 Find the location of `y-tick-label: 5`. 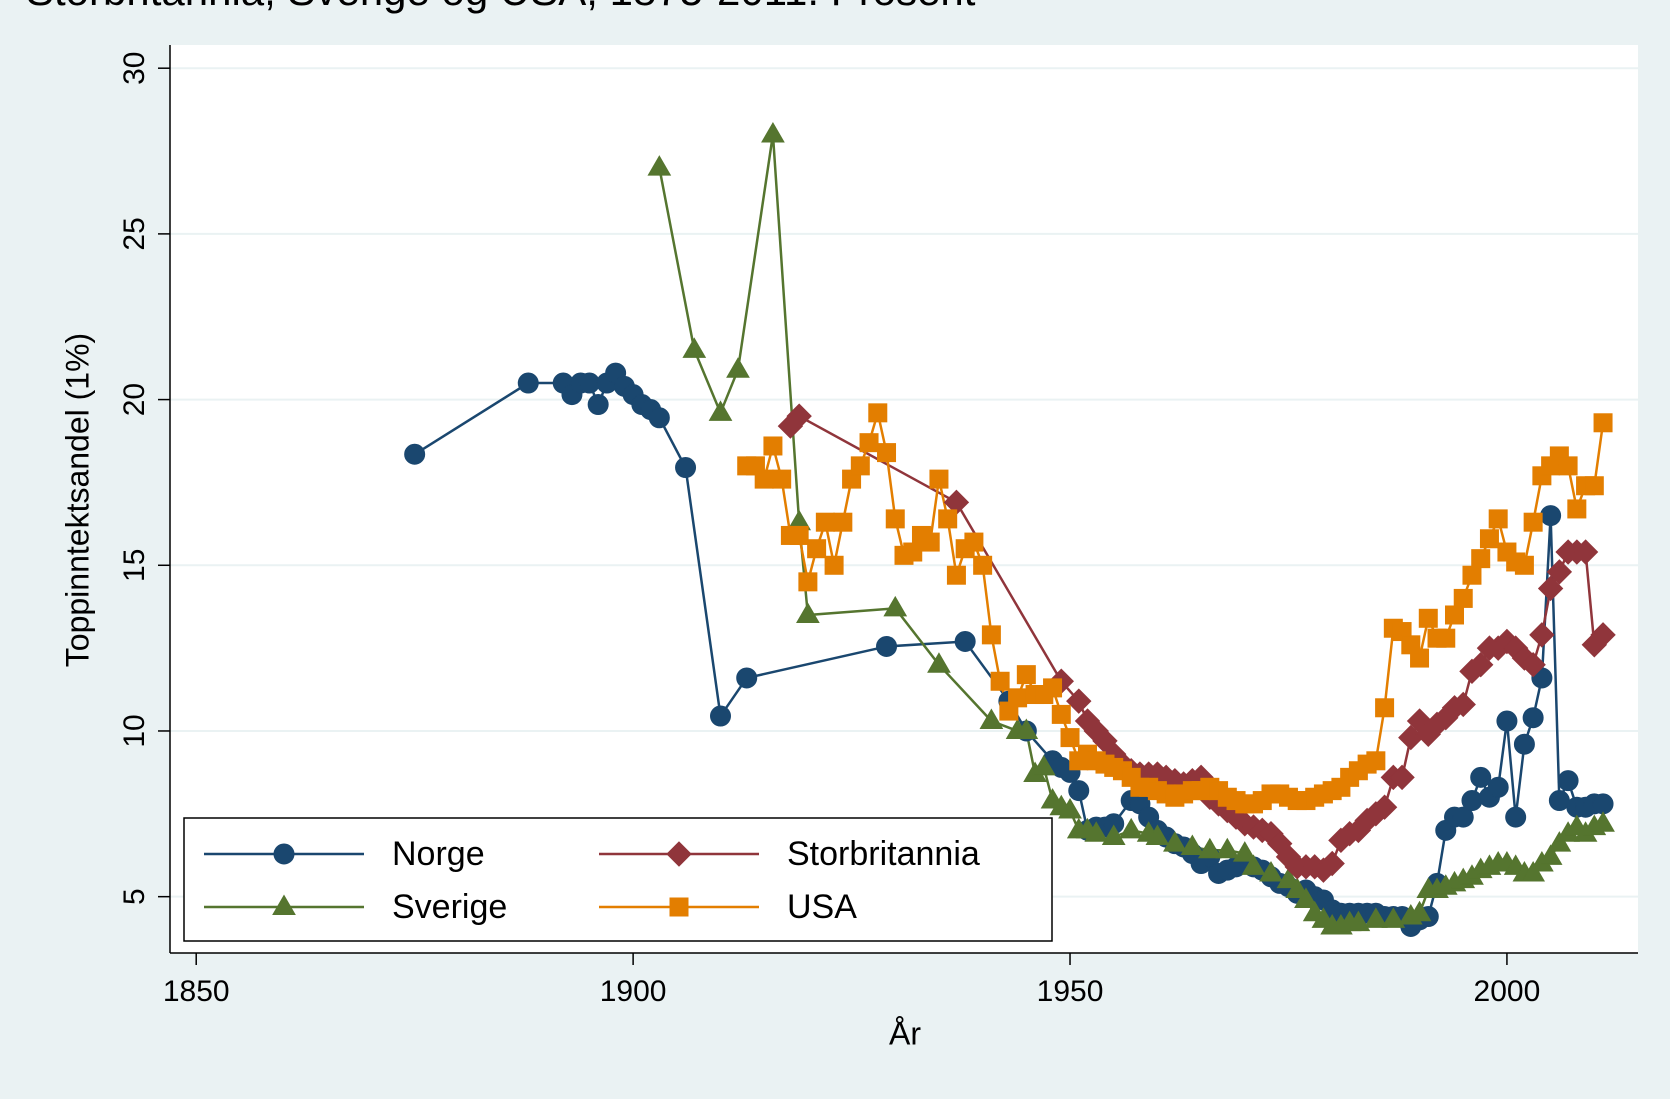

y-tick-label: 5 is located at coordinates (134, 896).